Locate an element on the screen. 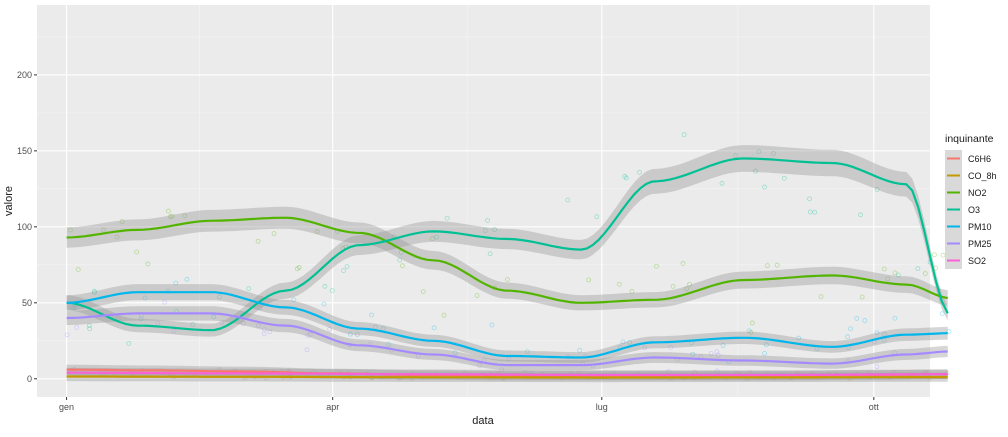 The image size is (1008, 437). legend-label: NO2 is located at coordinates (977, 193).